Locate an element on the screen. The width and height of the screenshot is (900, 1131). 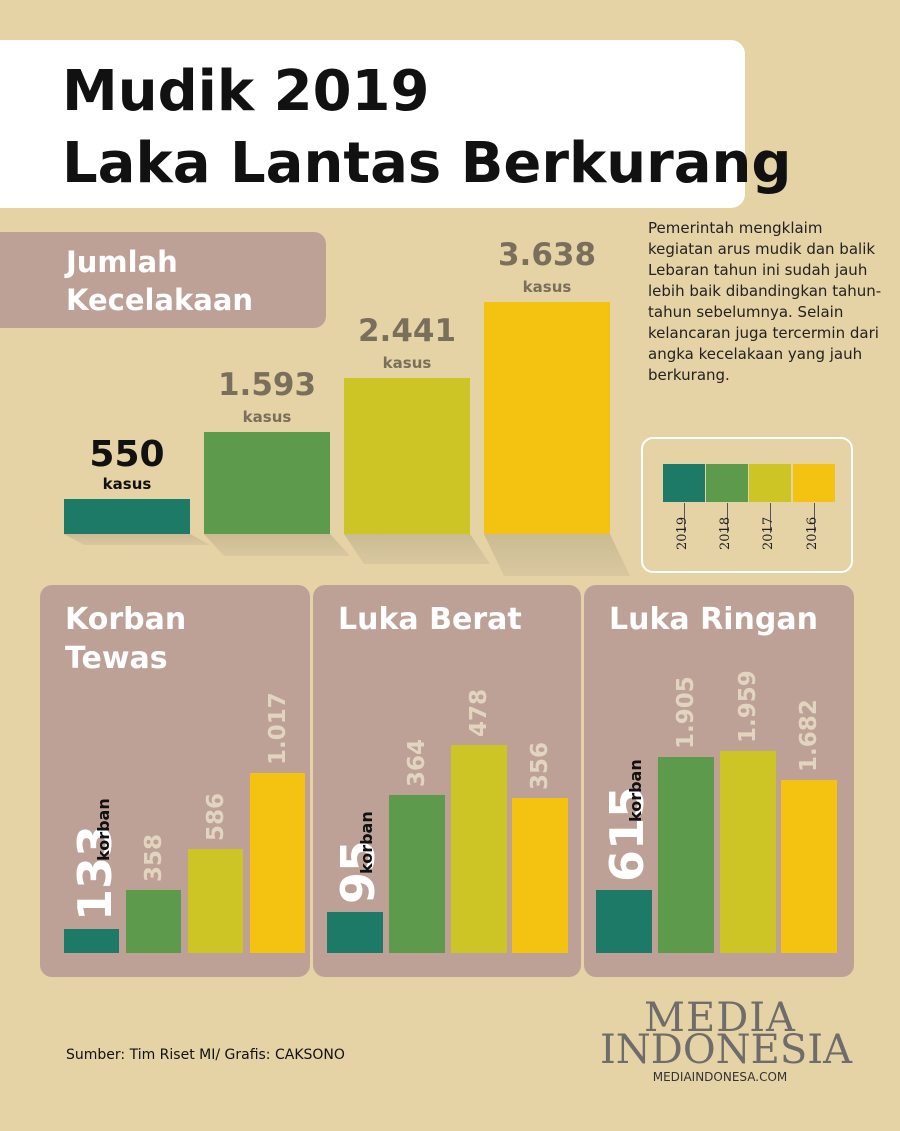
bar-luka-ringan-2016 is located at coordinates (809, 866).